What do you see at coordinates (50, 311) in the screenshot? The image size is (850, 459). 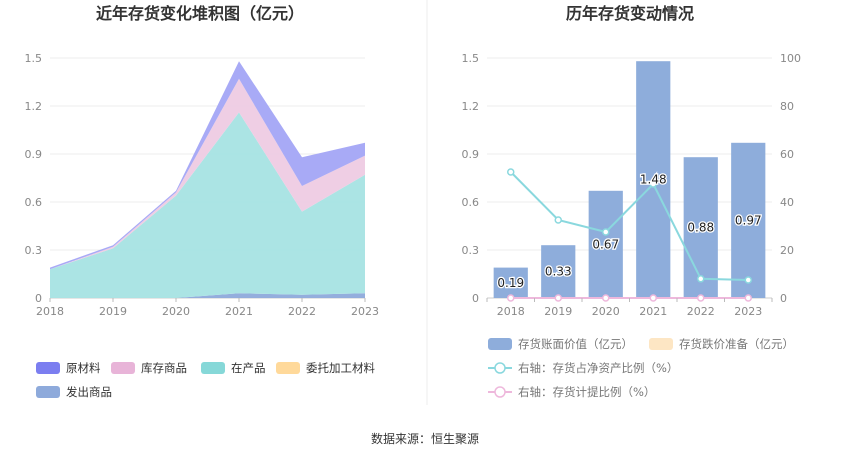 I see `left-x-tick-label: 2018` at bounding box center [50, 311].